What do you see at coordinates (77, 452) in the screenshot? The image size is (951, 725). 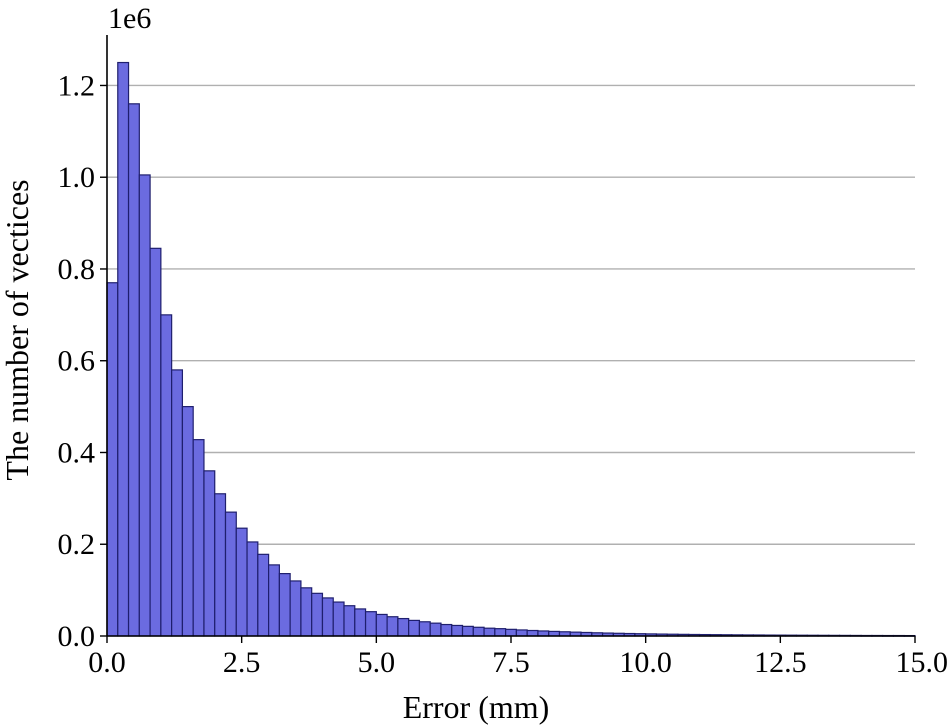 I see `y-tick-label: 0.4` at bounding box center [77, 452].